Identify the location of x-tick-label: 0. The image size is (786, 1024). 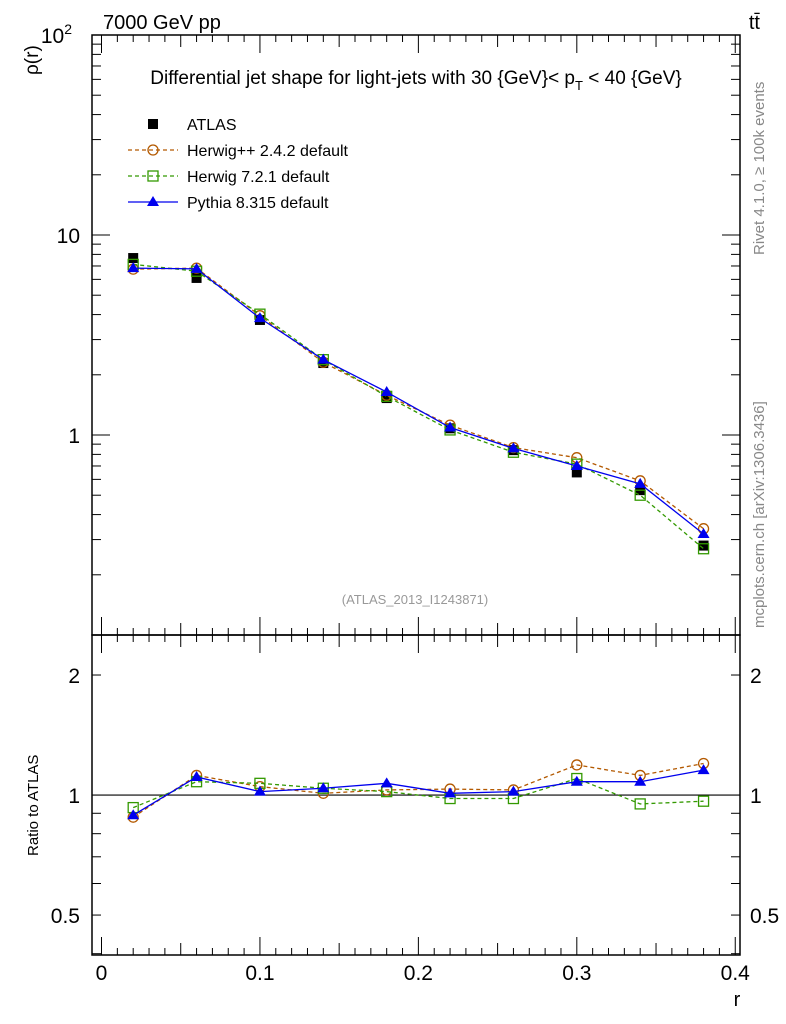
(102, 973).